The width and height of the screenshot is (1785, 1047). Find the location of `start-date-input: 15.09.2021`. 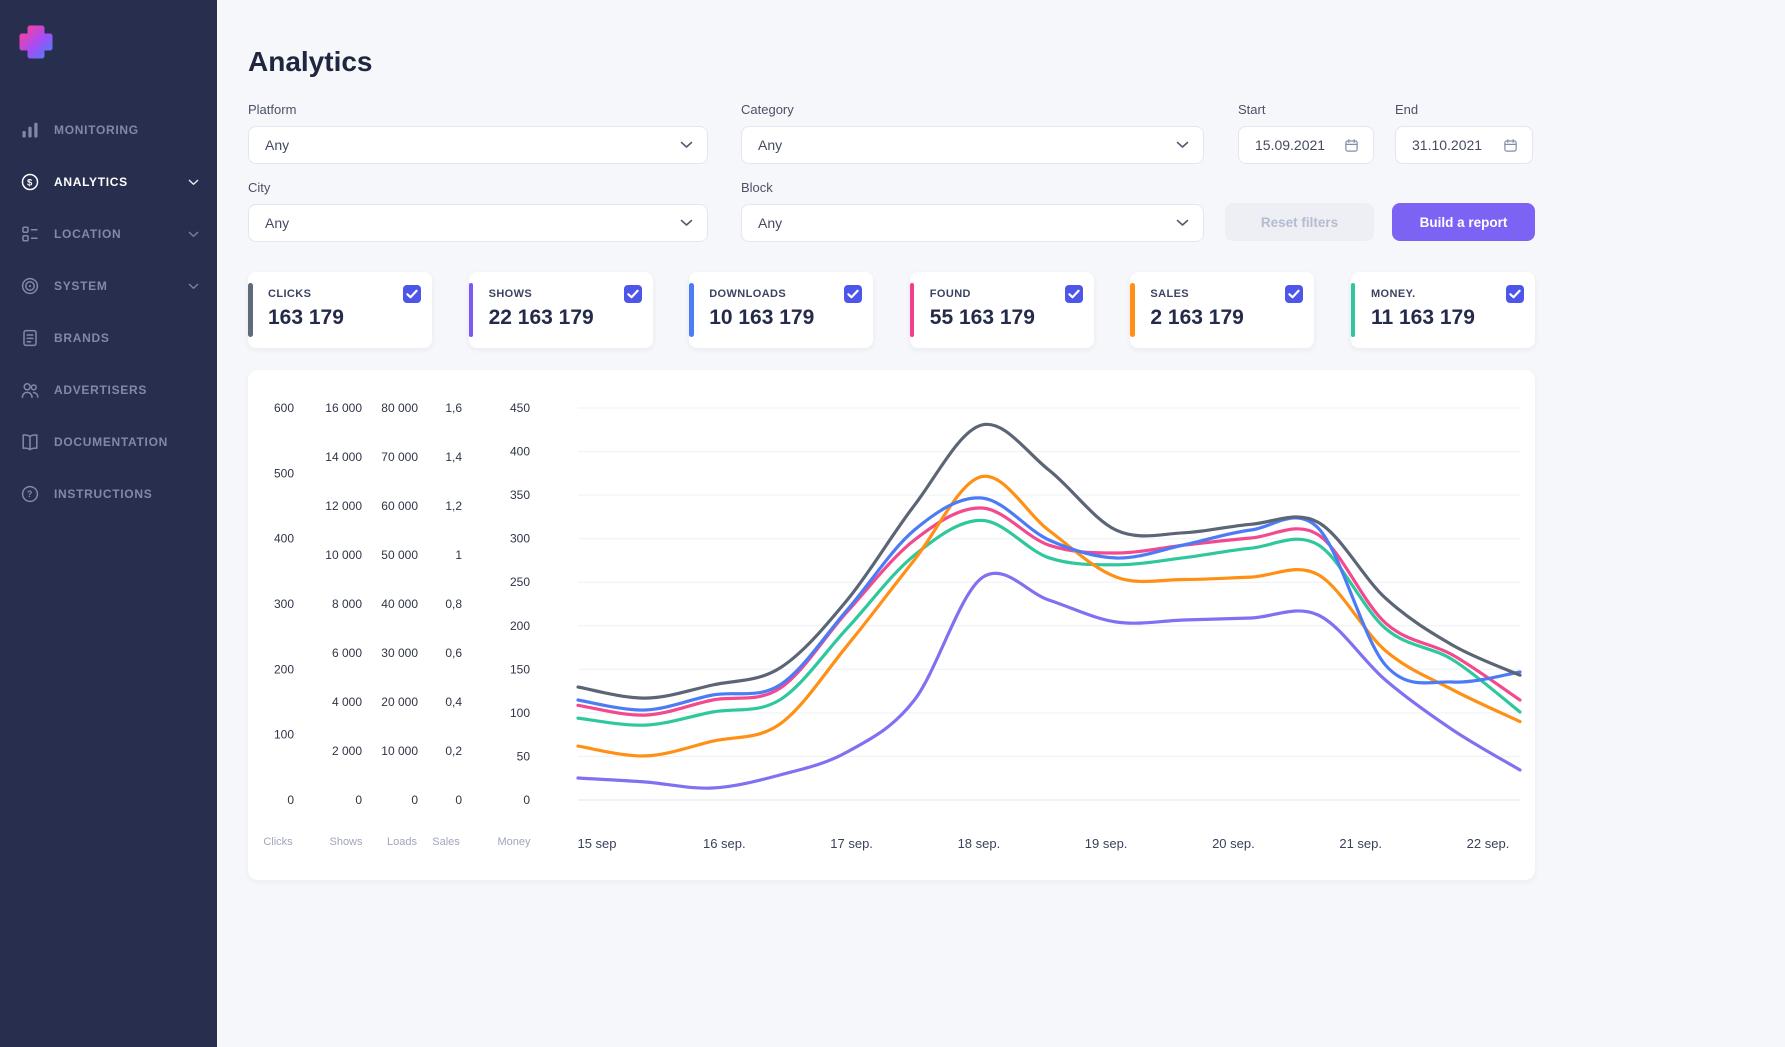

start-date-input: 15.09.2021 is located at coordinates (1306, 145).